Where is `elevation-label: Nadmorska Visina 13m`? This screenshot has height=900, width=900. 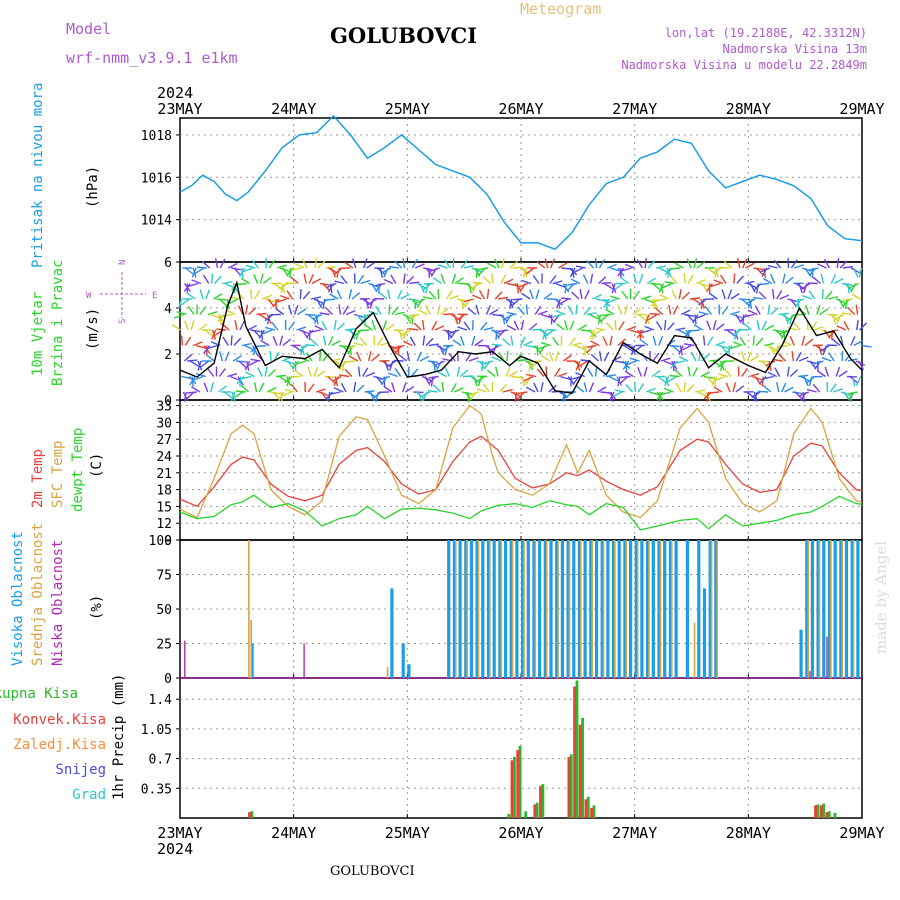
elevation-label: Nadmorska Visina 13m is located at coordinates (795, 49).